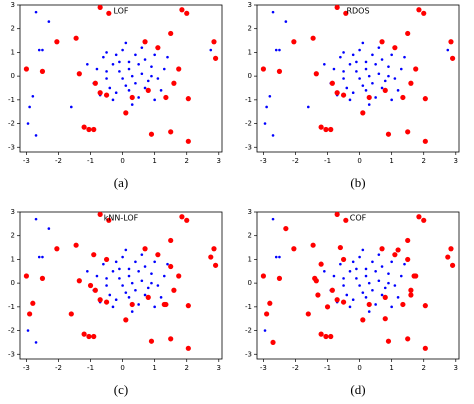 Image resolution: width=474 pixels, height=404 pixels. What do you see at coordinates (154, 161) in the screenshot?
I see `x-tick-label: 1` at bounding box center [154, 161].